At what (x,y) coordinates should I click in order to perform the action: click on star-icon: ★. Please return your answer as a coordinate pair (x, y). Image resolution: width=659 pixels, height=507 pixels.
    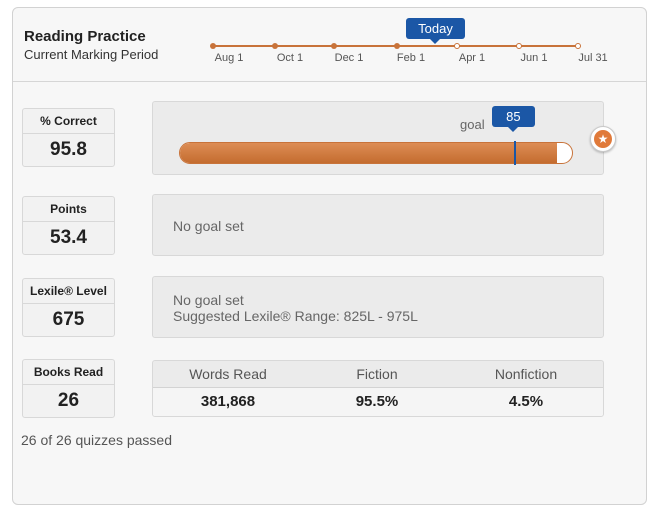
    Looking at the image, I should click on (603, 139).